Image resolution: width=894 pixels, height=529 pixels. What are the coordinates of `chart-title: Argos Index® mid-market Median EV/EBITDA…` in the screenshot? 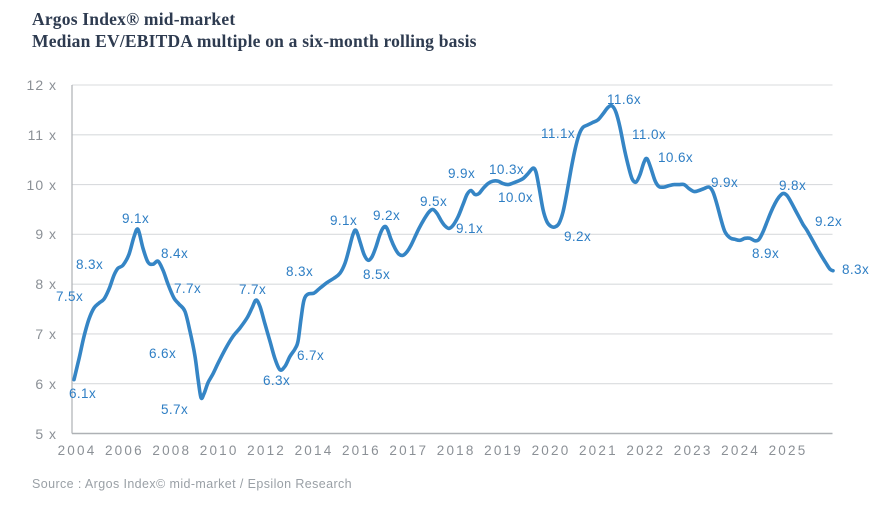 It's located at (254, 30).